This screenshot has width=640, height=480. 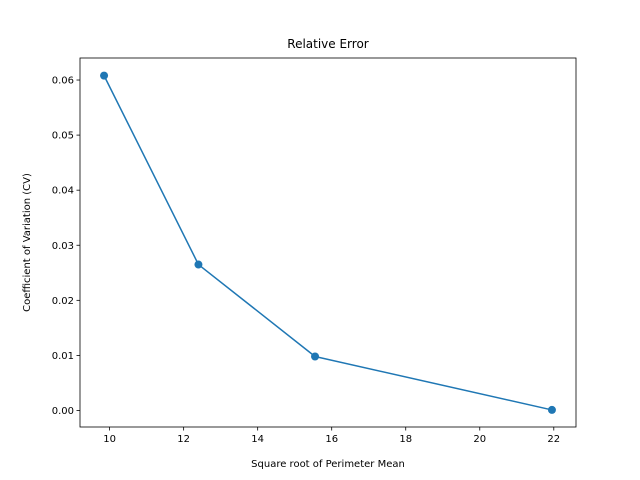 I want to click on y-tick-label: 0.05, so click(x=63, y=136).